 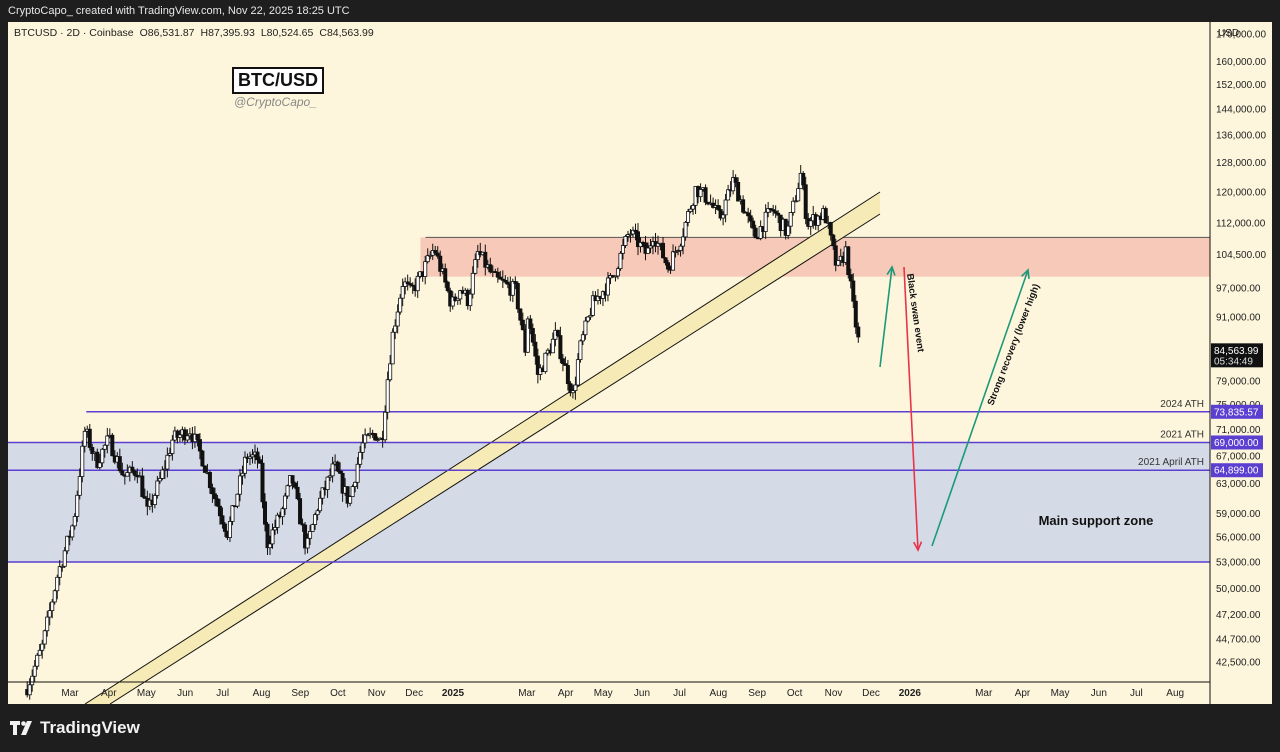 What do you see at coordinates (913, 409) in the screenshot?
I see `black-swan-arrow` at bounding box center [913, 409].